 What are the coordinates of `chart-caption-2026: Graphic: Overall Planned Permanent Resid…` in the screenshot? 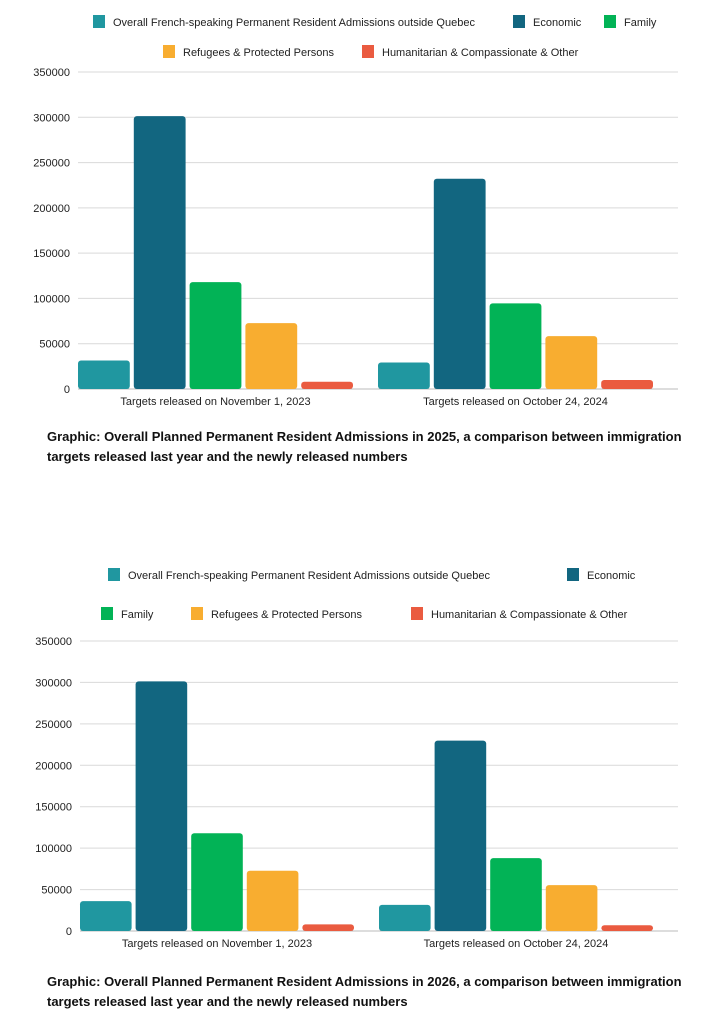 It's located at (364, 991).